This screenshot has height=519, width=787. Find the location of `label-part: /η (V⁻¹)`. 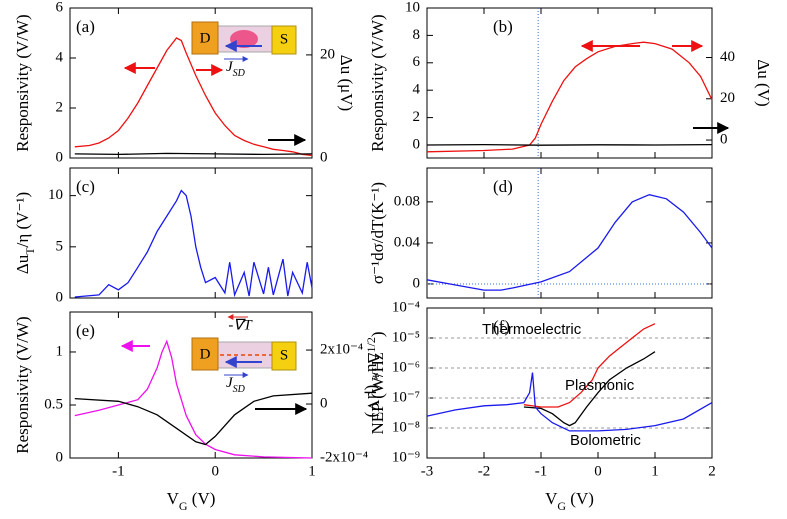

label-part: /η (V⁻¹) is located at coordinates (22, 220).